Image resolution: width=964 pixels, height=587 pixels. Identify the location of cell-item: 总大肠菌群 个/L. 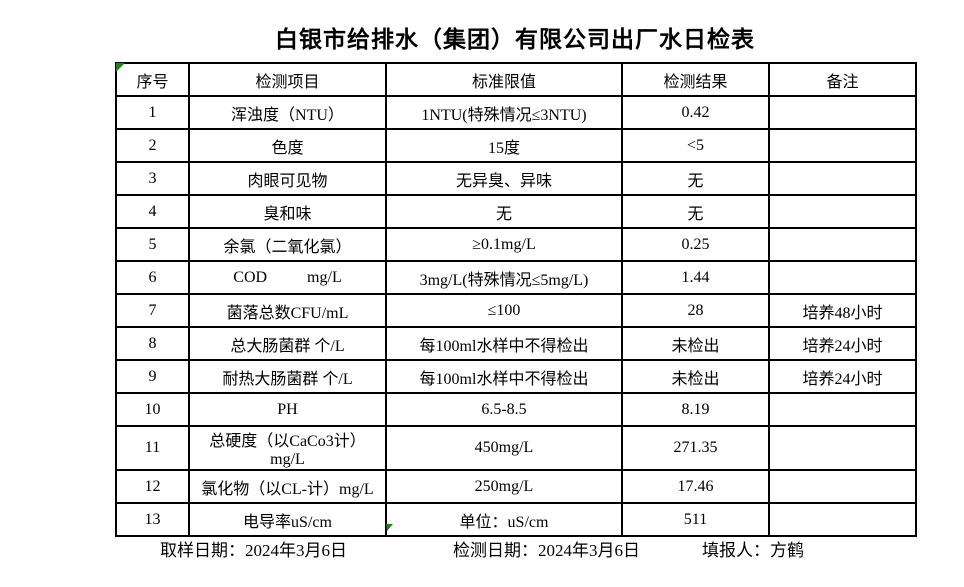
(287, 343).